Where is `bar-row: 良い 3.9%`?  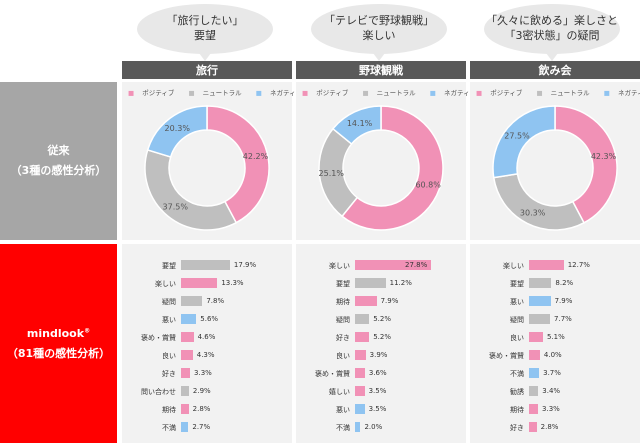
bar-row: 良い 3.9% is located at coordinates (381, 355).